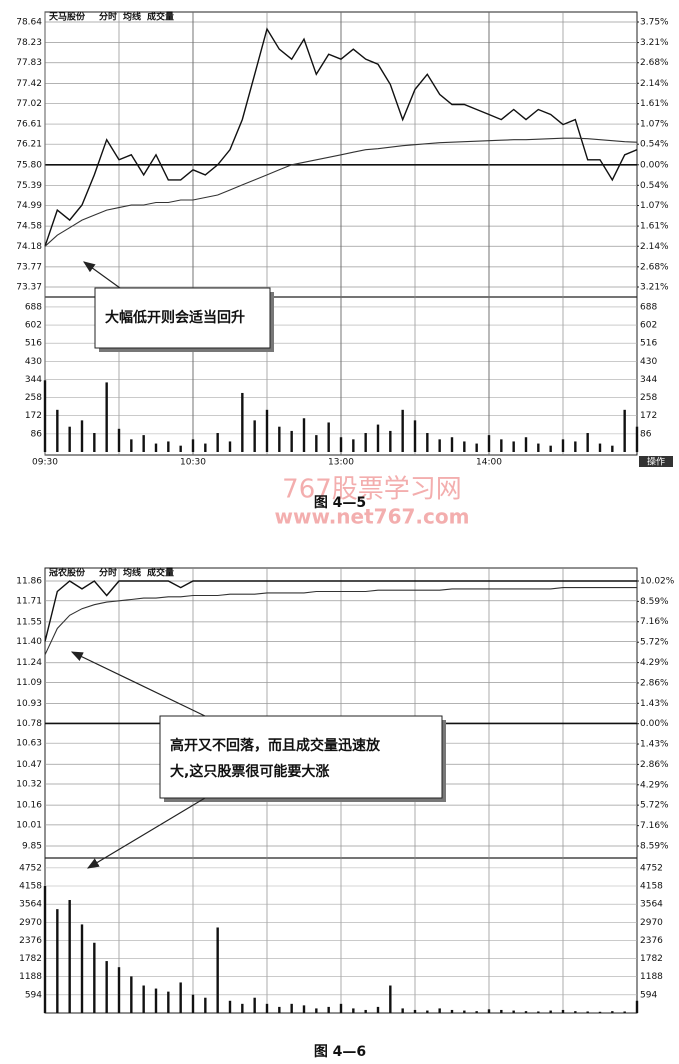 The width and height of the screenshot is (679, 1064). Describe the element at coordinates (275, 745) in the screenshot. I see `annotation-text: 高开又不回落，而且成交量迅速放` at that location.